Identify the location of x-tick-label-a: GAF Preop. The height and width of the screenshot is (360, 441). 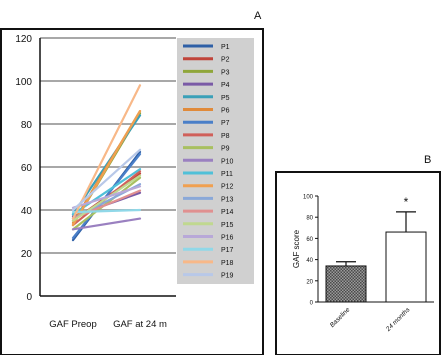
(73, 324).